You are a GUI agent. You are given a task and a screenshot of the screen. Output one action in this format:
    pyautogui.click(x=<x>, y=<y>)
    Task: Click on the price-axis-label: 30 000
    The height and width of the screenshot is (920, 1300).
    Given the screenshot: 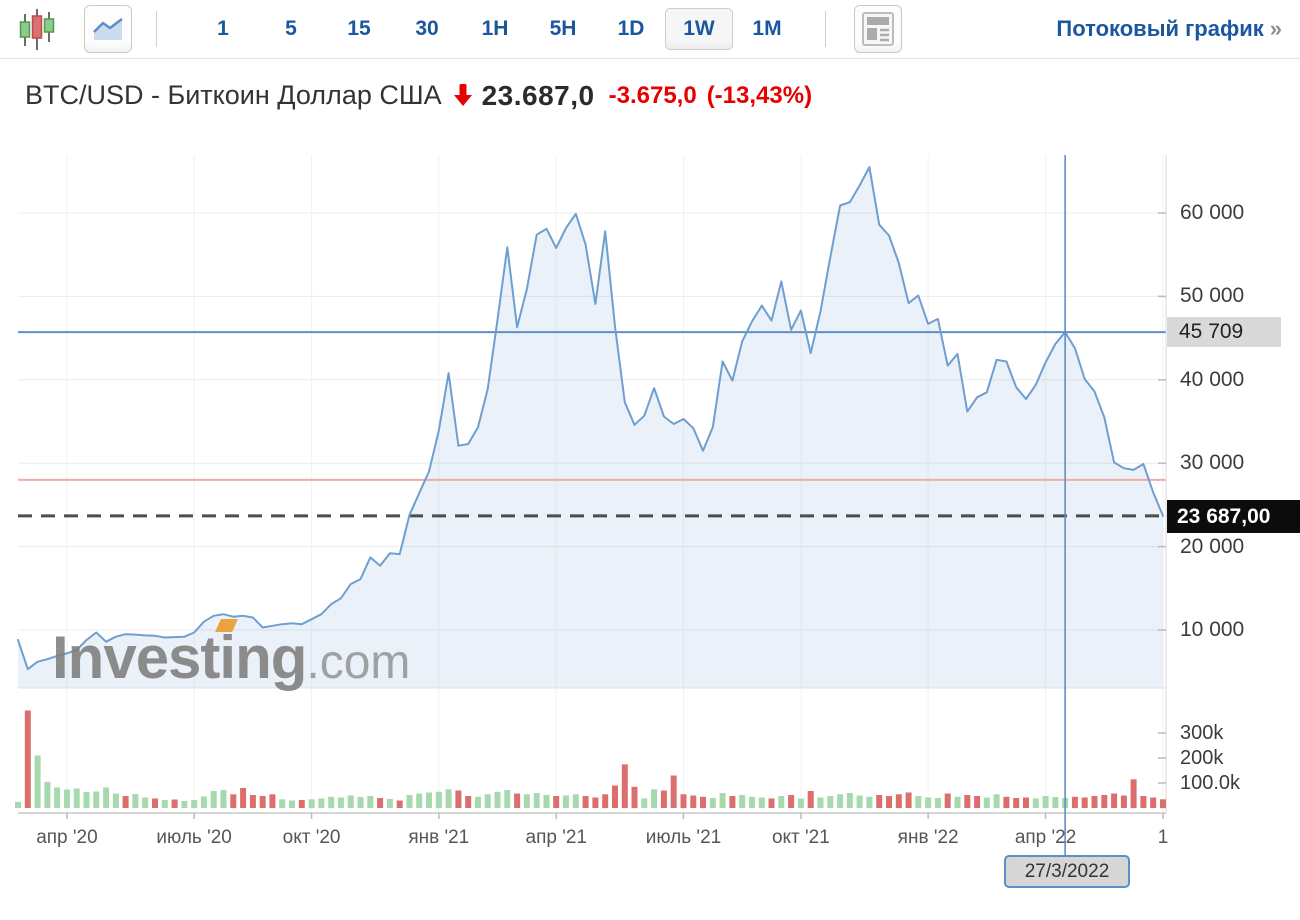 What is the action you would take?
    pyautogui.click(x=1212, y=463)
    